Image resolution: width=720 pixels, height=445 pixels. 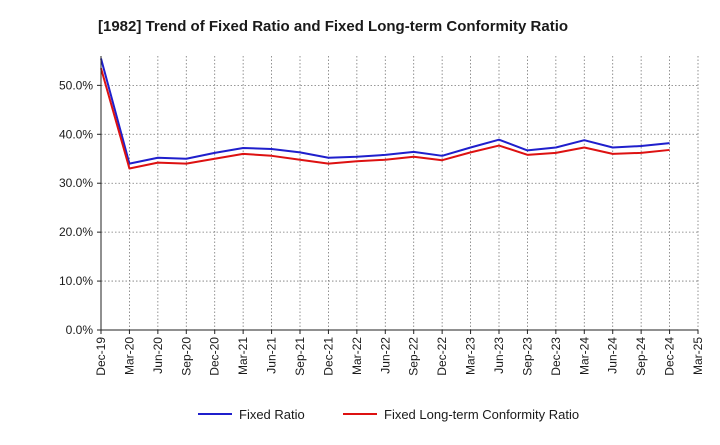 I want to click on x-tick-label: Jun-24, so click(x=613, y=355).